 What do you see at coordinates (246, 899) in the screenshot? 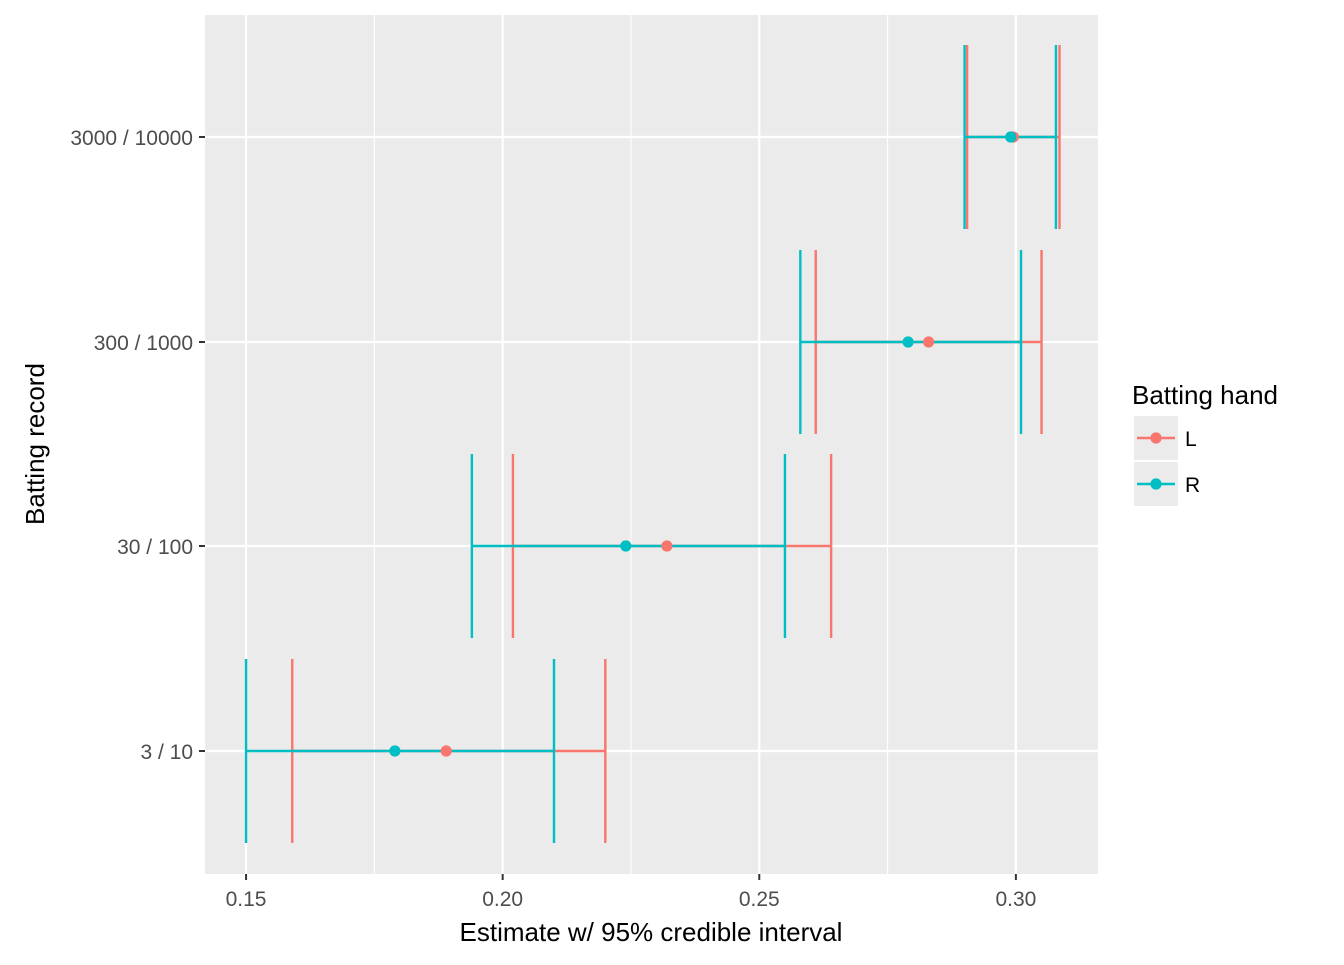
I see `x-tick-label: 0.15` at bounding box center [246, 899].